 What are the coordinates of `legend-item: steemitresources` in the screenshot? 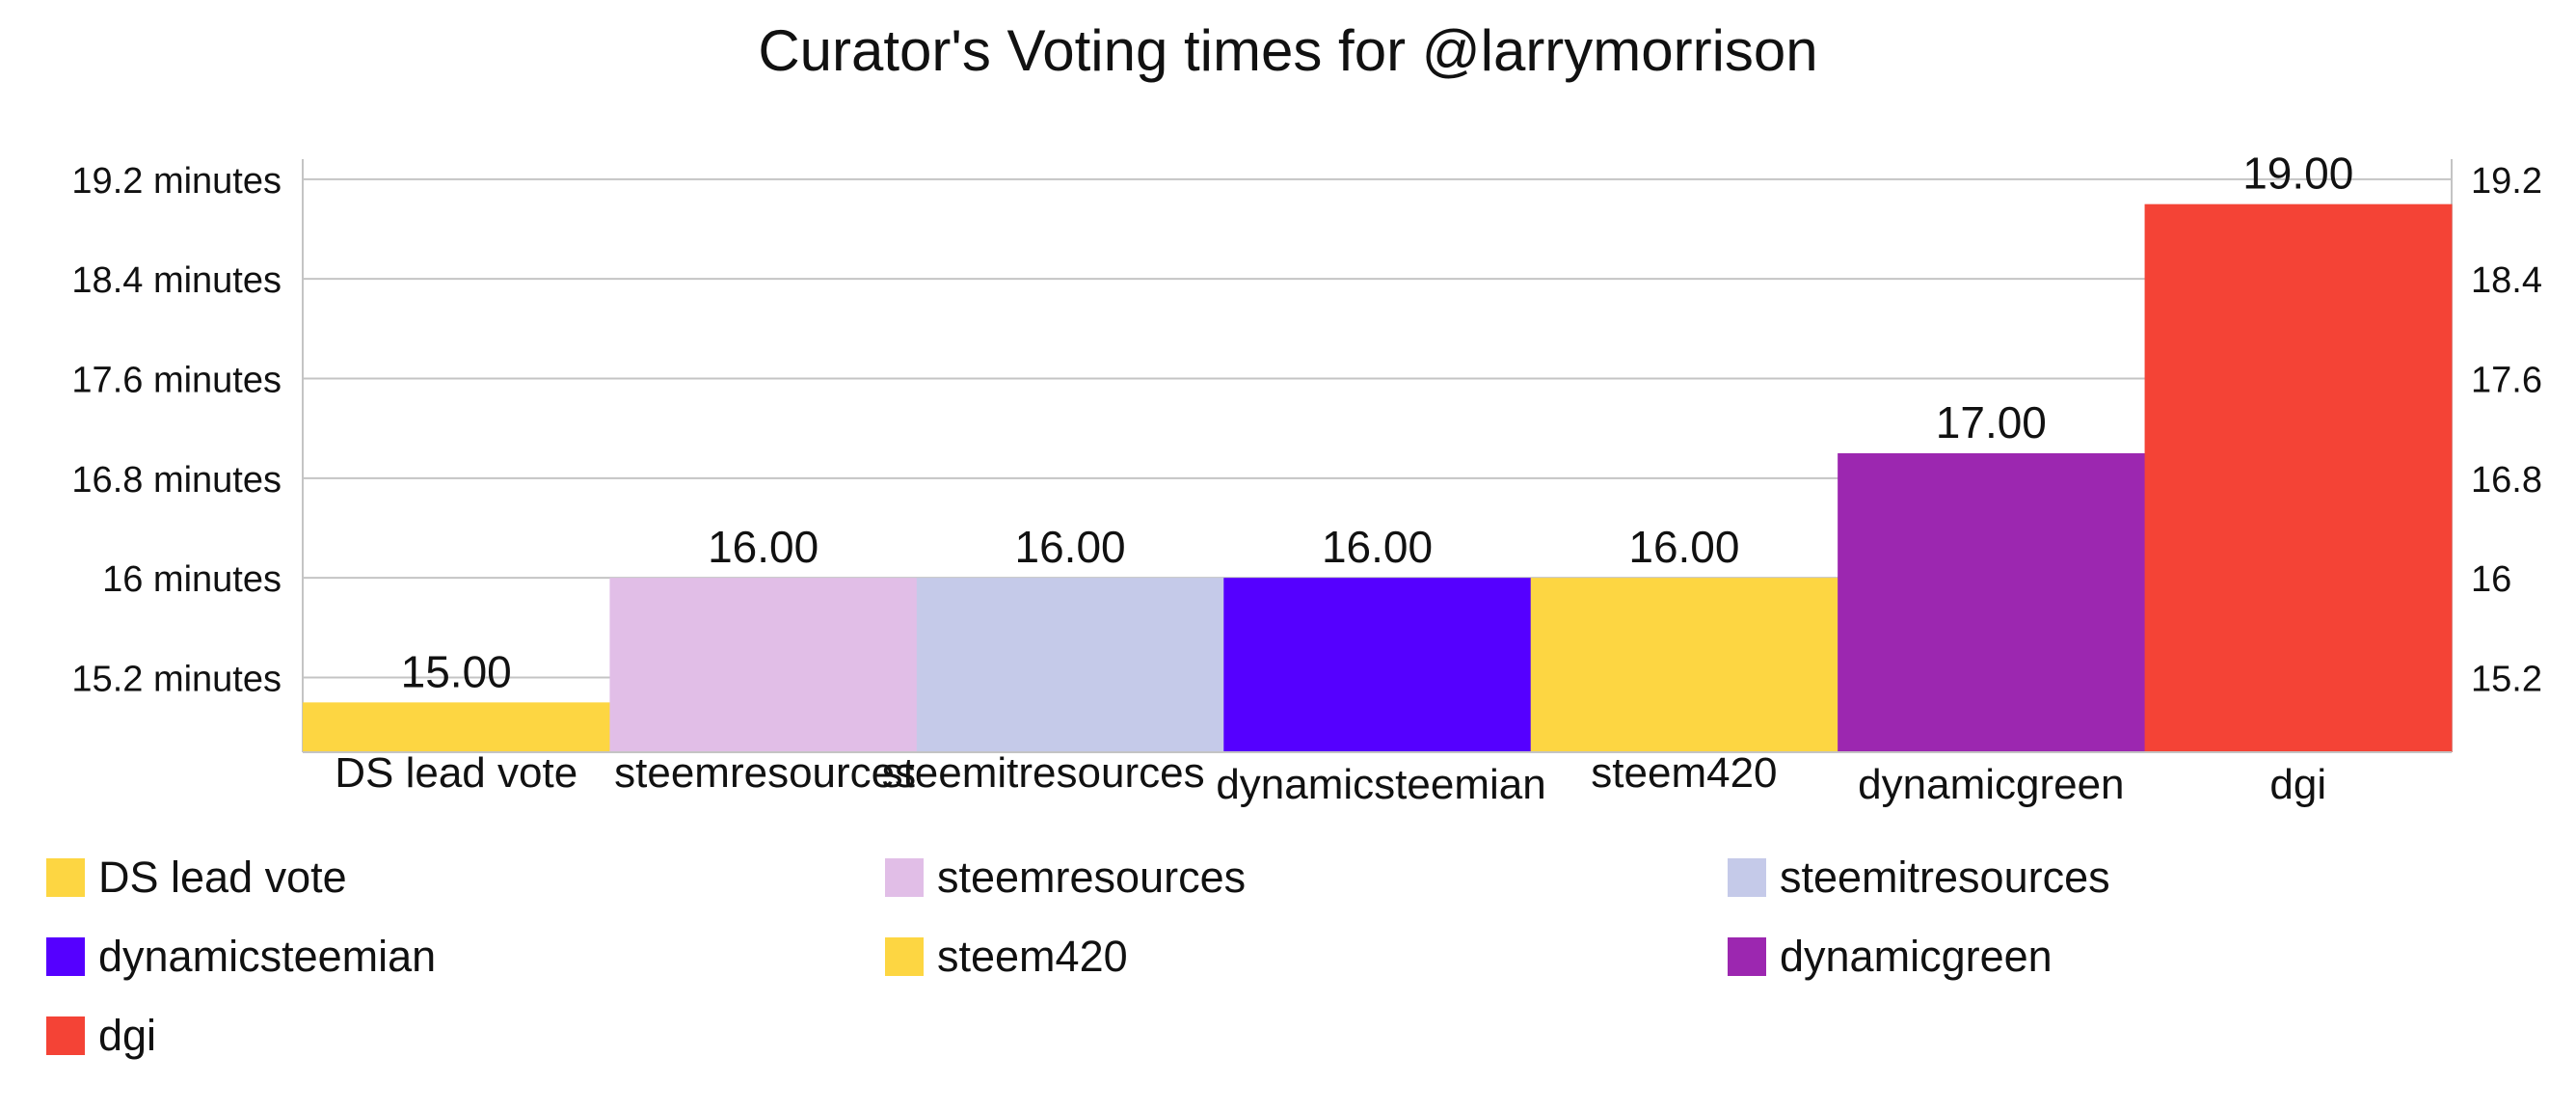 It's located at (1919, 878).